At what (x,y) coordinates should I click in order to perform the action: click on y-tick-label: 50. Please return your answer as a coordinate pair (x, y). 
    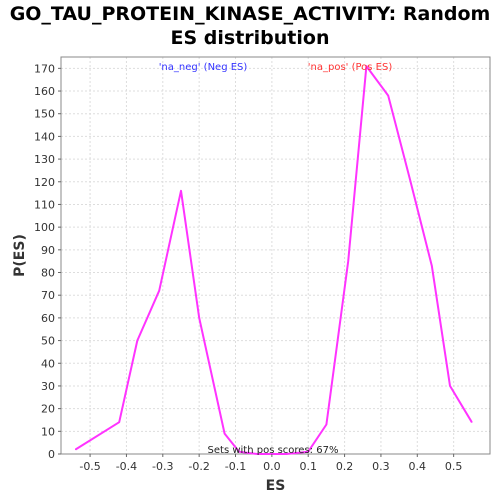
    Looking at the image, I should click on (48, 341).